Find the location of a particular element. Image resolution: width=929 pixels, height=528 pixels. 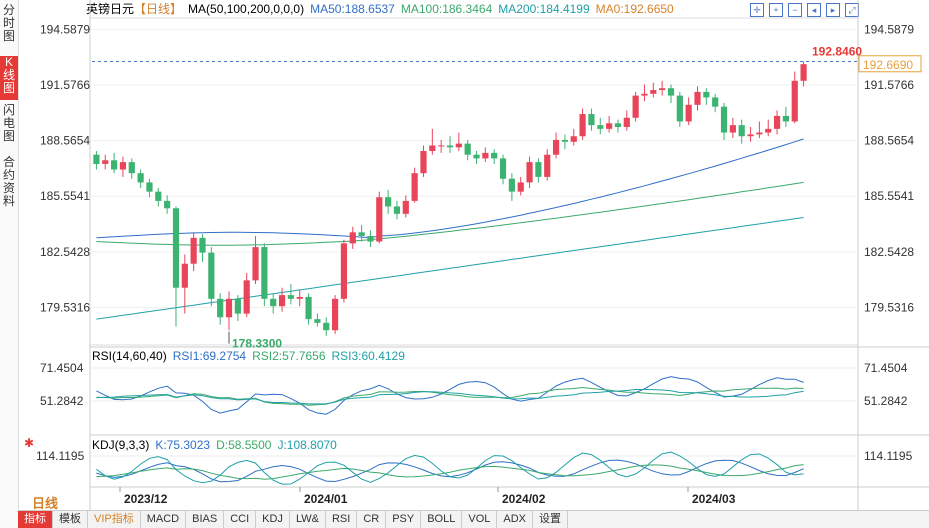

kdj-k-value: K:75.3023 is located at coordinates (183, 445).